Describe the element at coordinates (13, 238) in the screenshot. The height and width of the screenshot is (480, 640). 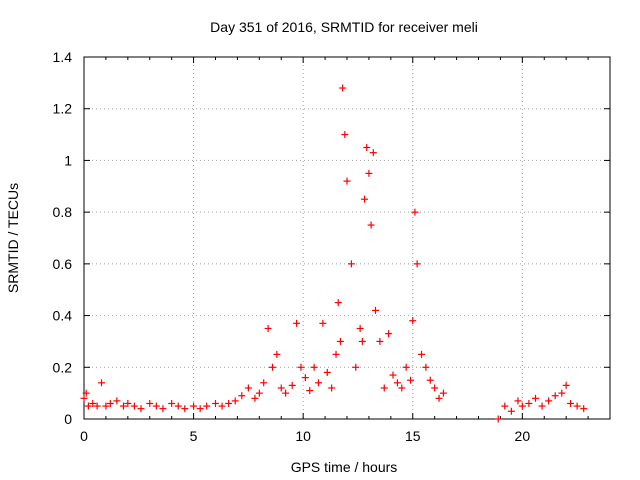
I see `y-axis-label: SRMTID / TECUs` at that location.